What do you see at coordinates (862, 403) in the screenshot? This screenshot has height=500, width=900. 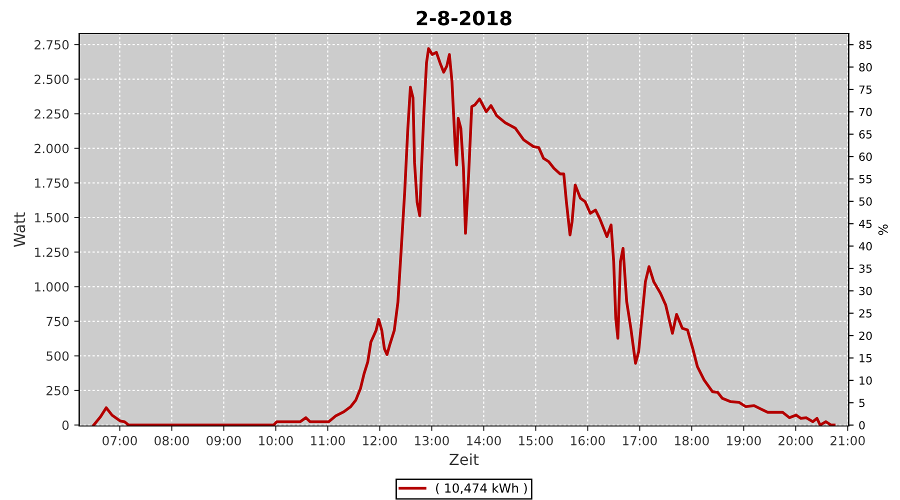 I see `y2-tick-label: 5` at bounding box center [862, 403].